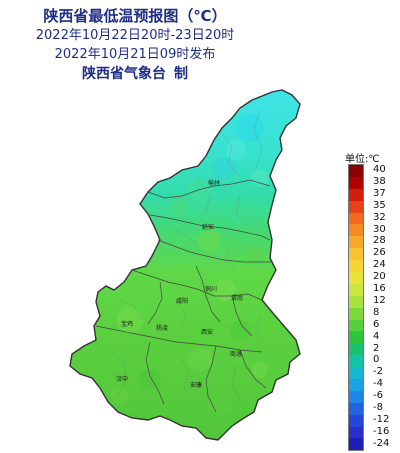  Describe the element at coordinates (378, 407) in the screenshot. I see `legend-label: -8` at that location.